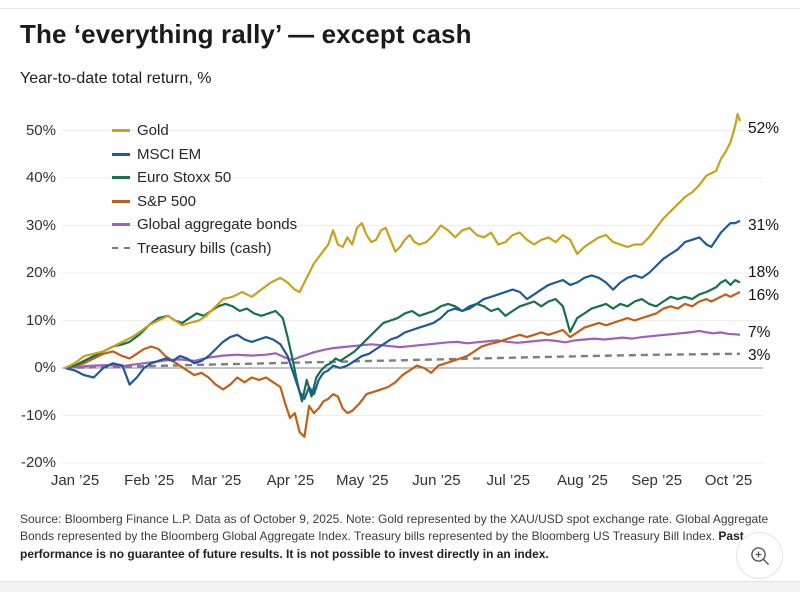 The image size is (800, 592). I want to click on y-tick-label: -10%, so click(38, 415).